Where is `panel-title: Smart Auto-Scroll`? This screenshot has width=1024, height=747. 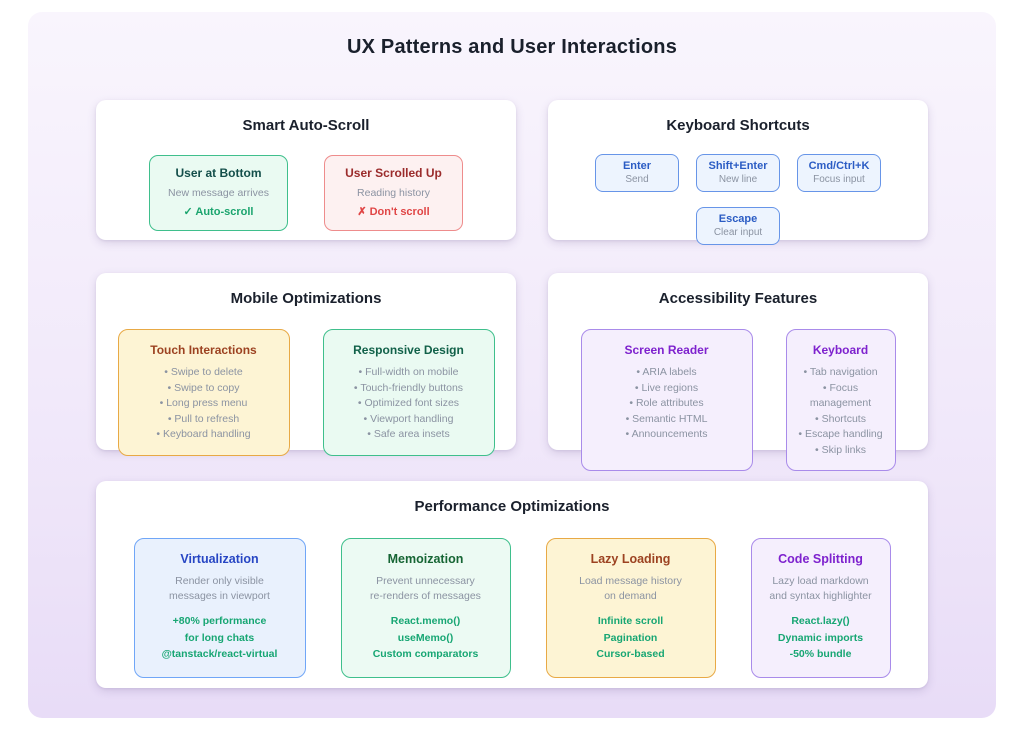
panel-title: Smart Auto-Scroll is located at coordinates (306, 125).